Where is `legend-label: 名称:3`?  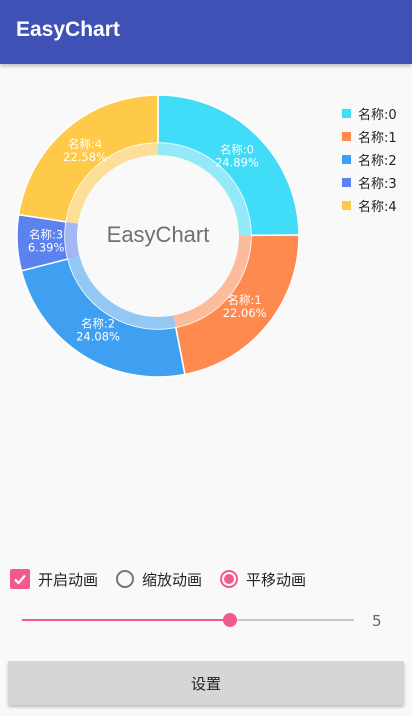 legend-label: 名称:3 is located at coordinates (377, 184).